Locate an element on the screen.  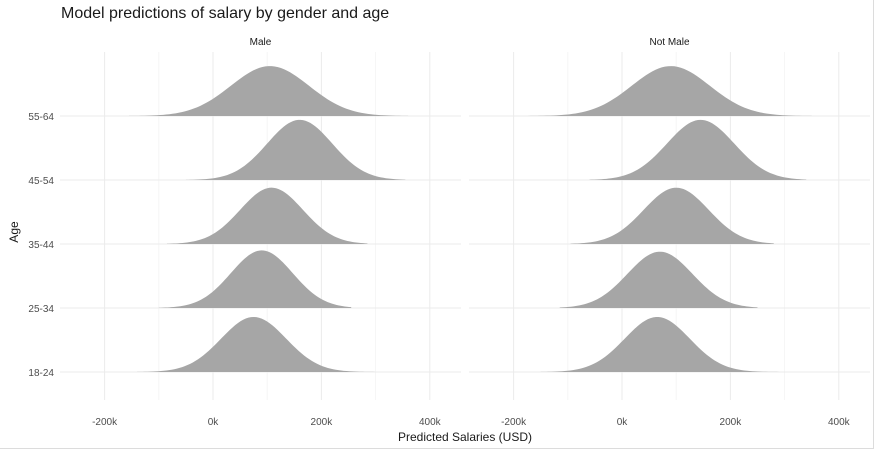
x-axis-title: Predicted Salaries (USD) is located at coordinates (465, 437).